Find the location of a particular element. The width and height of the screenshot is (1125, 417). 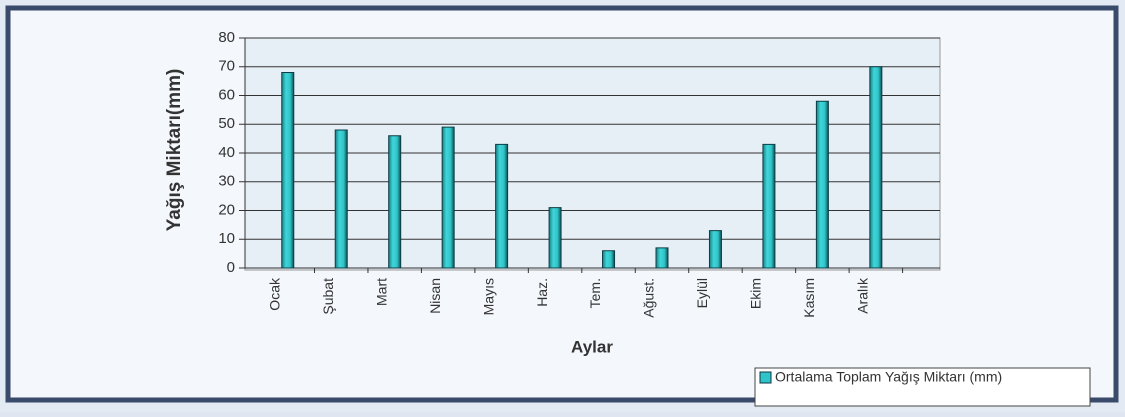

legend is located at coordinates (922, 387).